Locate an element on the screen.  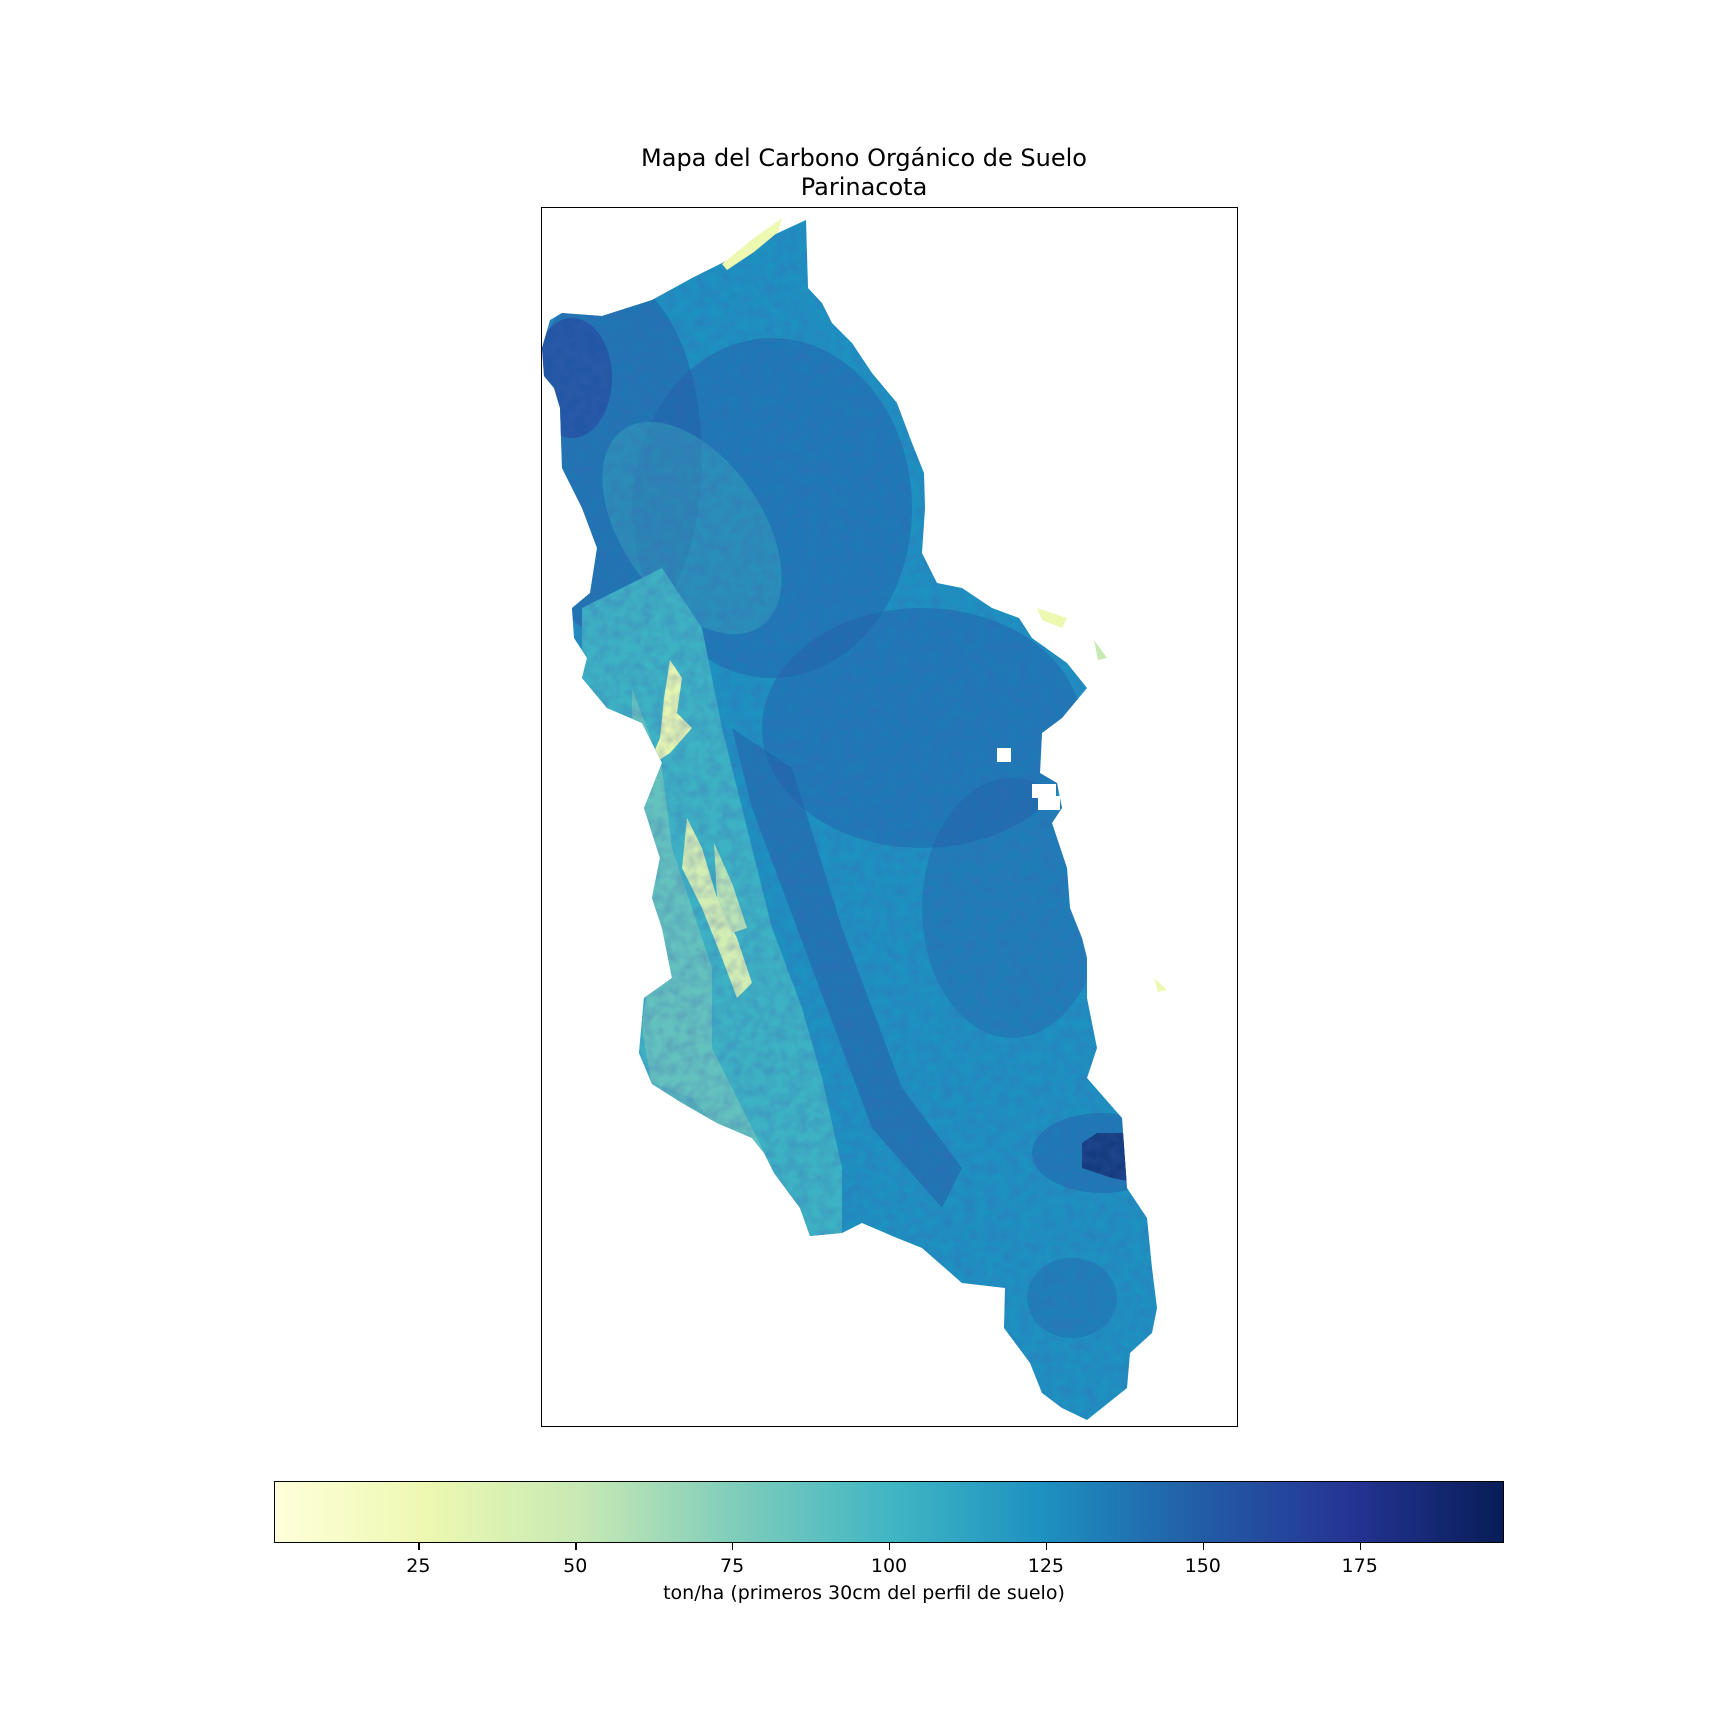
colorbar-tick-label: 175 is located at coordinates (1359, 1566).